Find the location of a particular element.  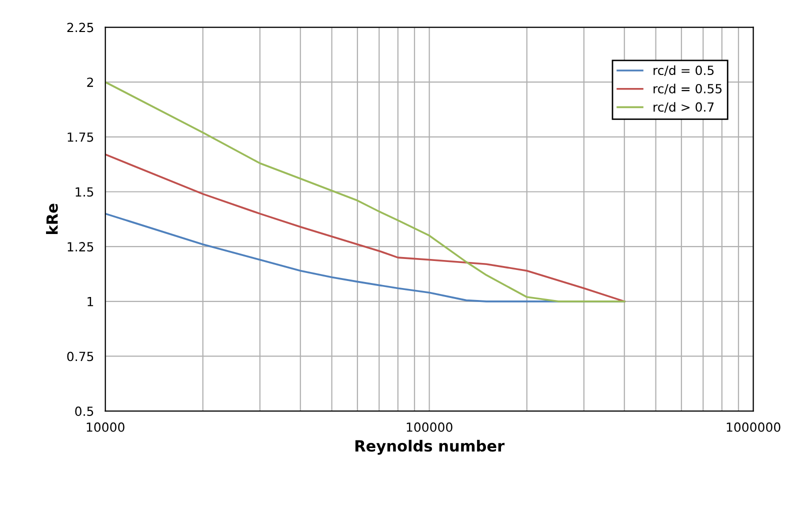

y-tick-label: 1.5 is located at coordinates (85, 192).